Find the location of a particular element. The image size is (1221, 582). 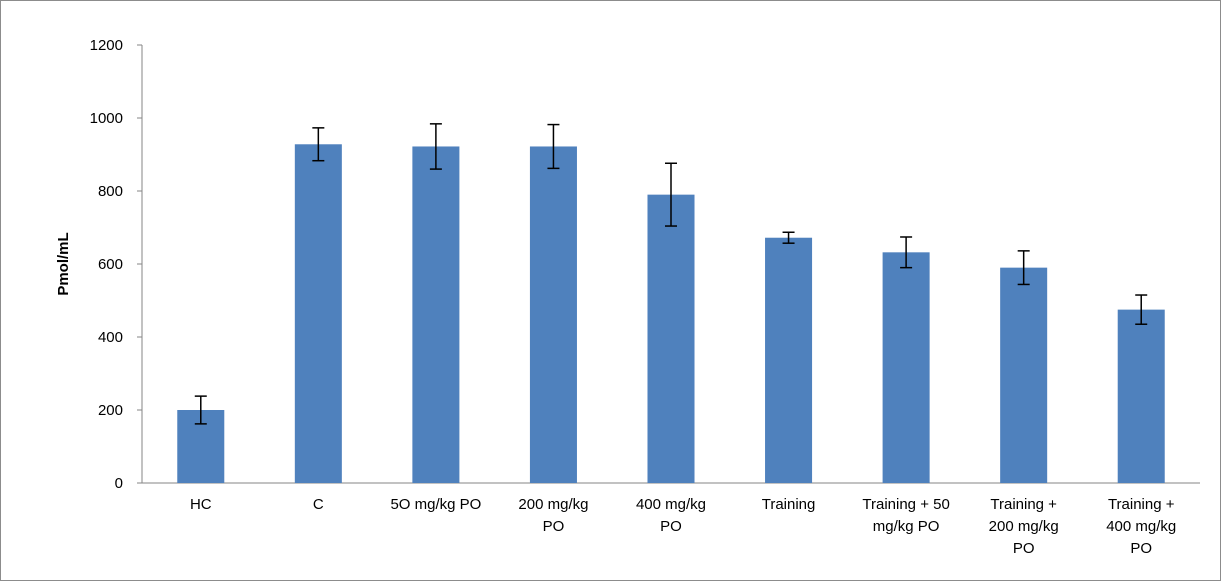

y-tick-label: 200 is located at coordinates (110, 410).